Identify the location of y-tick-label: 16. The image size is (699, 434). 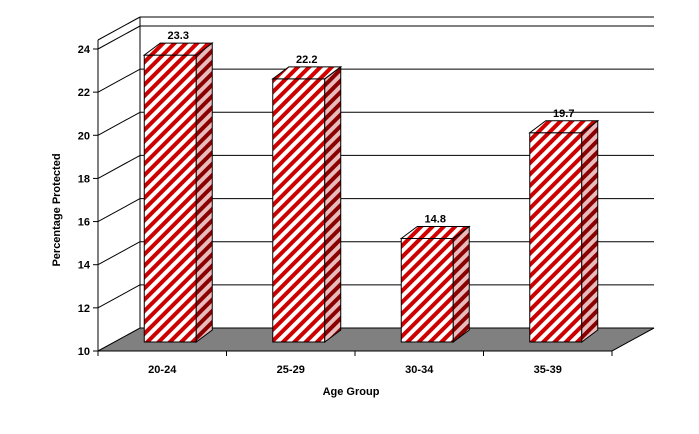
(84, 223).